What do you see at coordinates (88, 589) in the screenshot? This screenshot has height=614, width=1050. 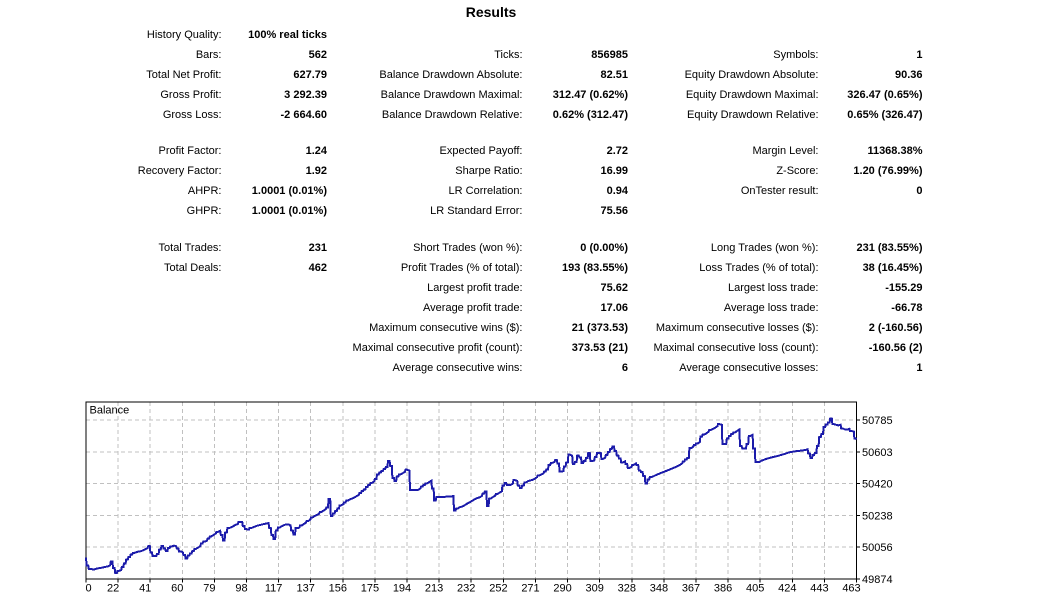 I see `svg-text: 0` at bounding box center [88, 589].